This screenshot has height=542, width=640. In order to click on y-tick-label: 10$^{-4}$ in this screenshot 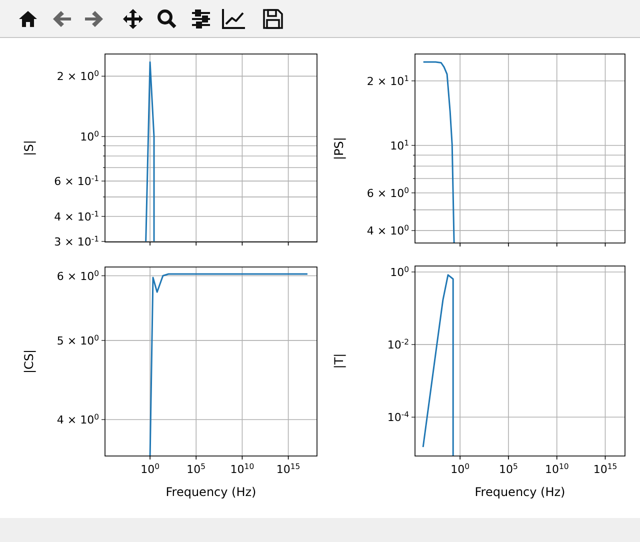, I will do `click(398, 417)`.